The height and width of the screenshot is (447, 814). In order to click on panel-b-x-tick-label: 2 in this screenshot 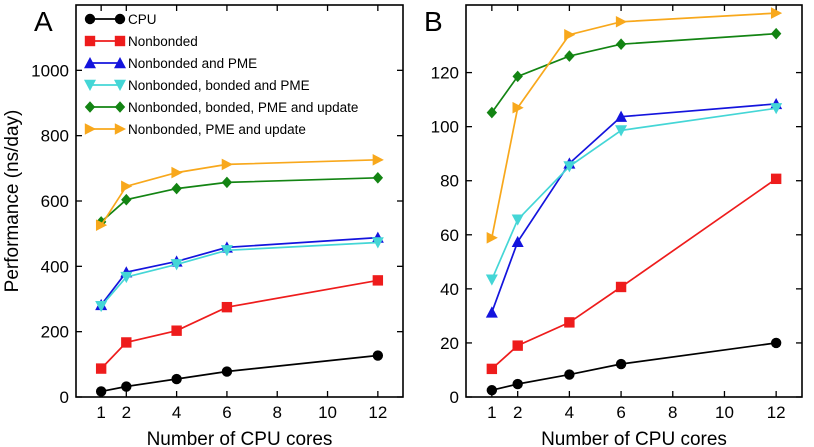, I will do `click(517, 412)`.